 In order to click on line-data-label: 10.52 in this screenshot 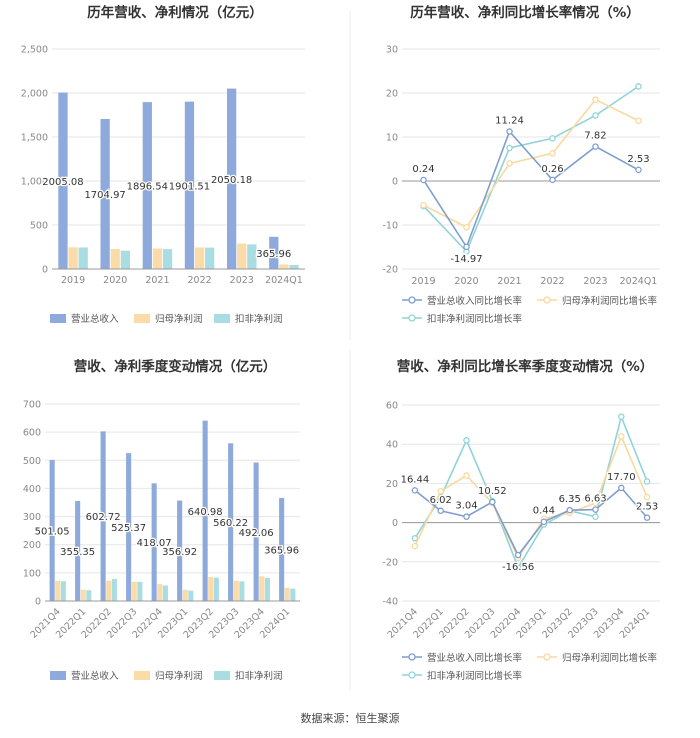, I will do `click(492, 491)`.